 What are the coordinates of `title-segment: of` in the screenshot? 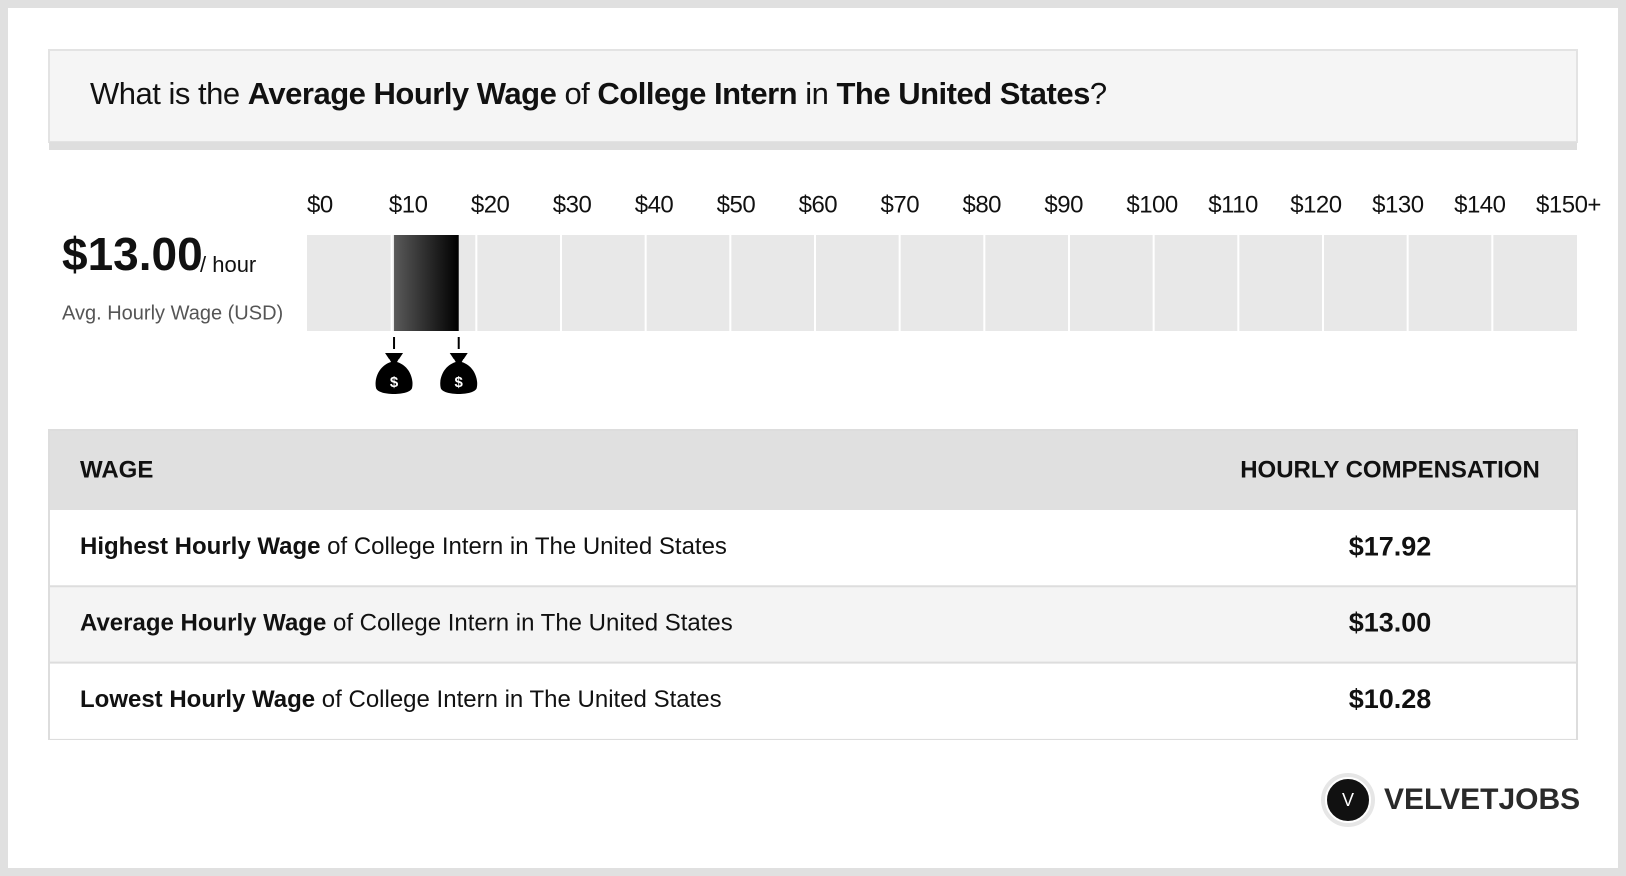 It's located at (576, 93).